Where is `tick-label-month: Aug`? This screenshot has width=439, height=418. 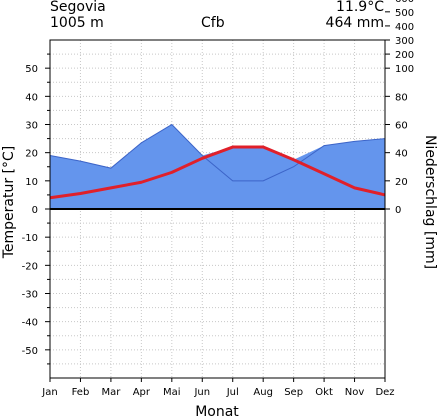 tick-label-month: Aug is located at coordinates (263, 392).